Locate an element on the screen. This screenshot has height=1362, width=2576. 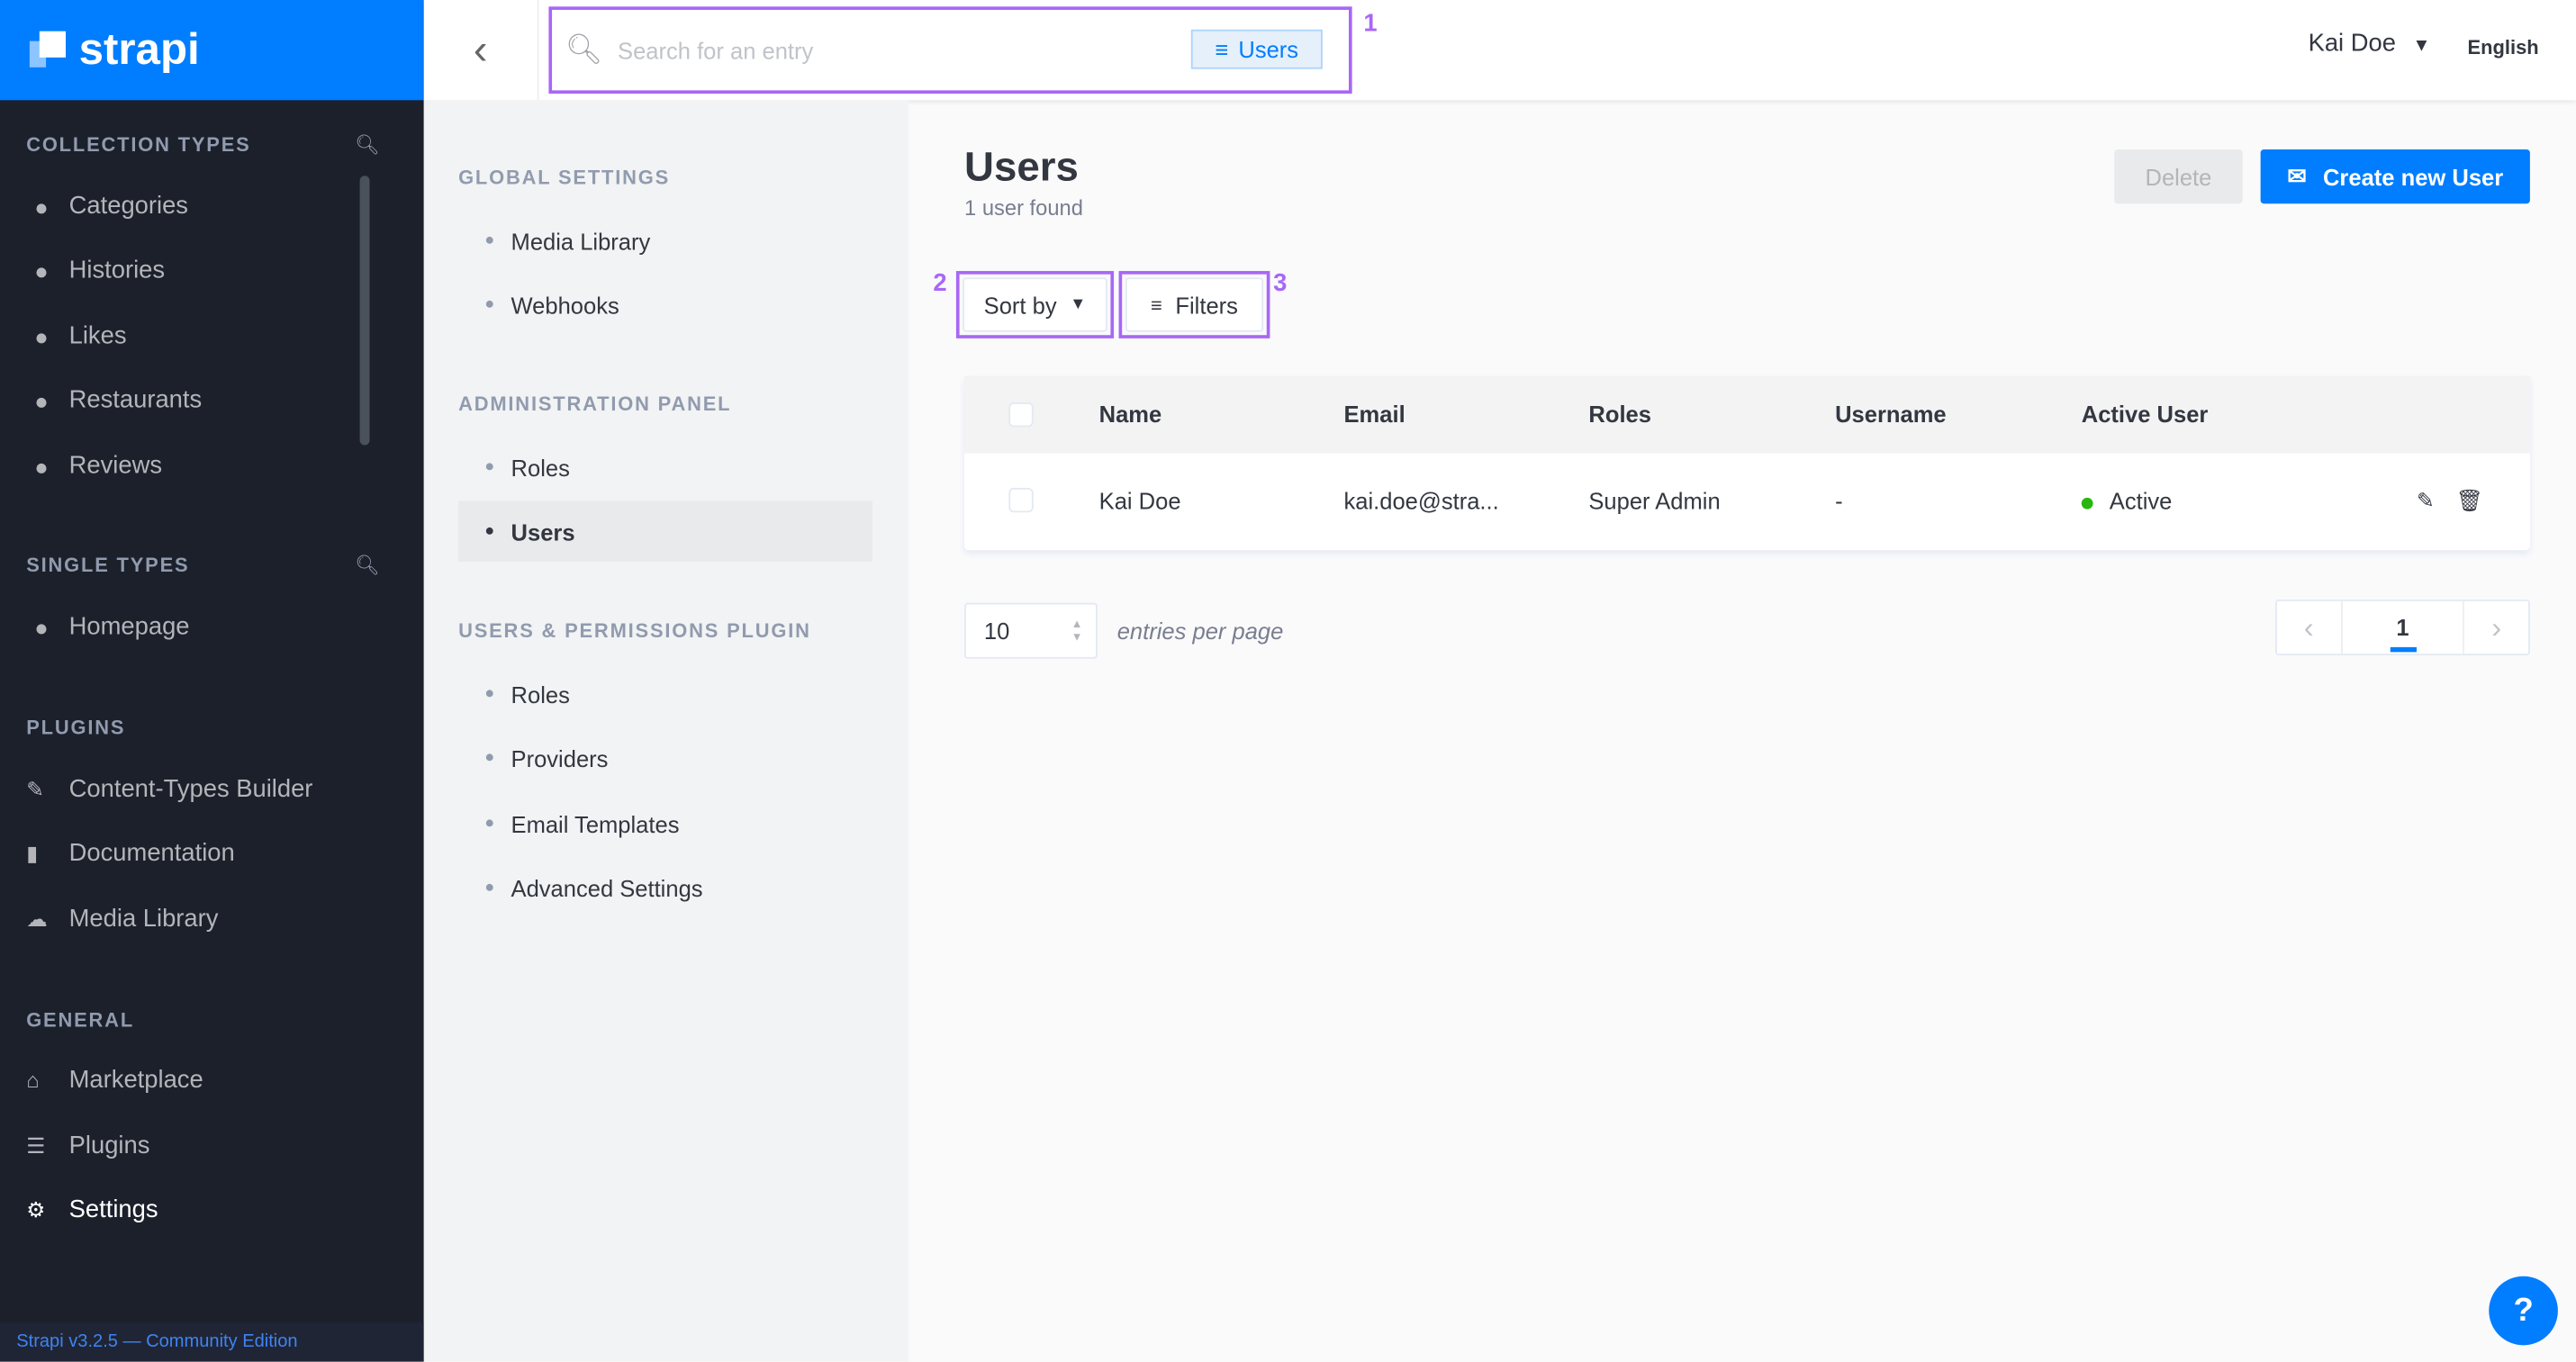
marker-2: 2 is located at coordinates (940, 283).